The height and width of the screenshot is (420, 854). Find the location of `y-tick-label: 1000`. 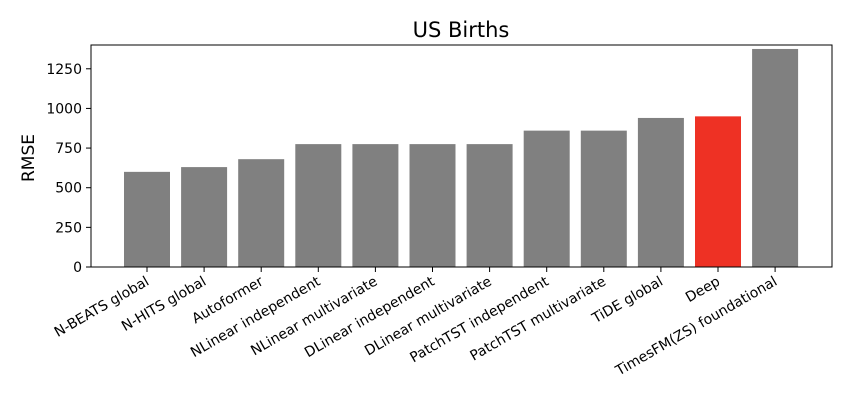

y-tick-label: 1000 is located at coordinates (64, 109).